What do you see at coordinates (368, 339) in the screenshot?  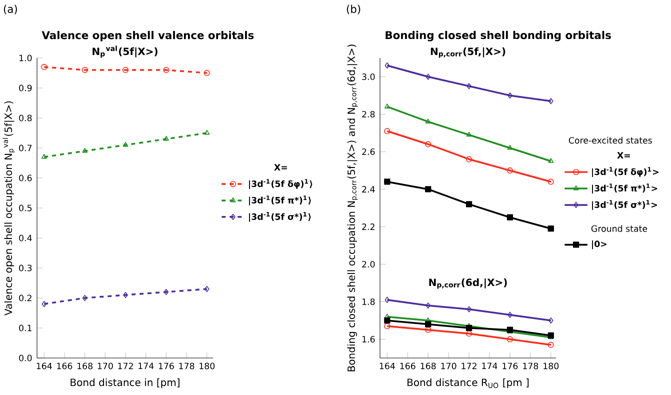 I see `y-tick-label: 1.6` at bounding box center [368, 339].